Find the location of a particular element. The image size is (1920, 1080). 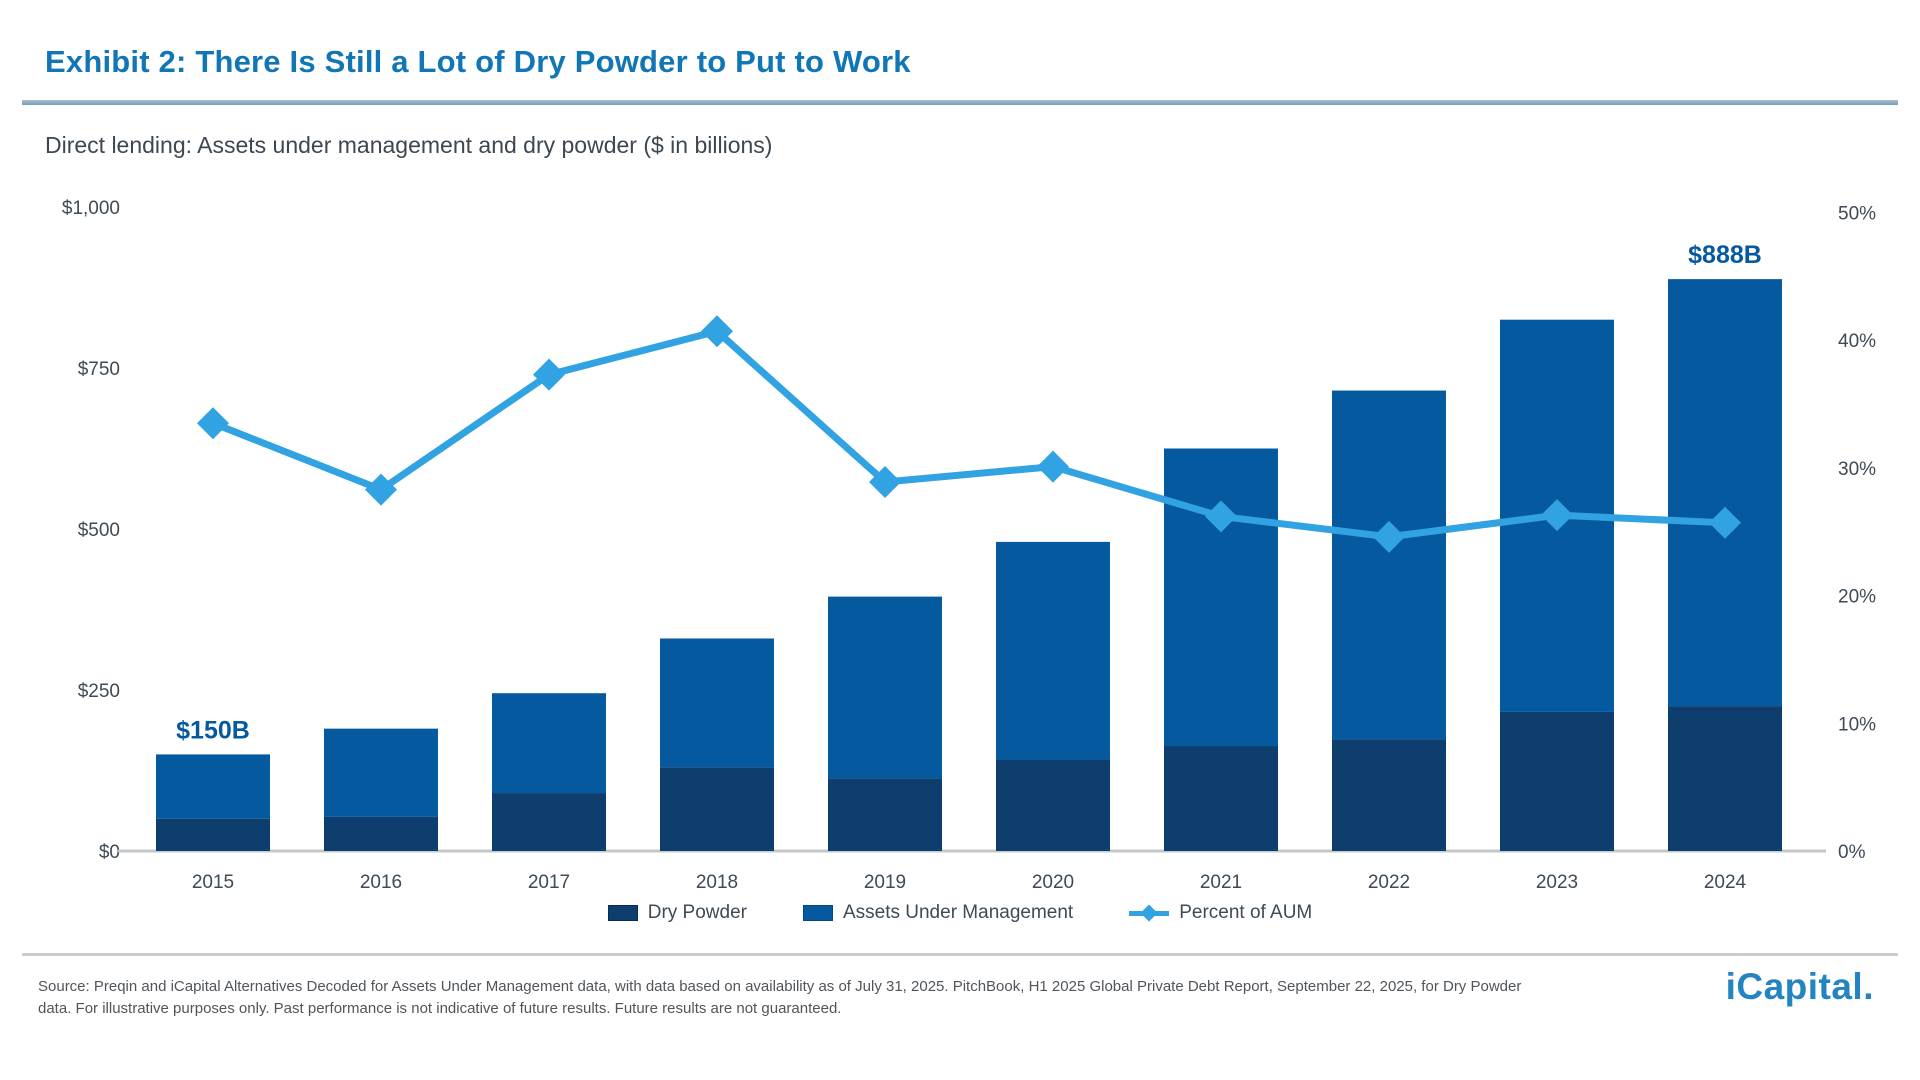

bar-dry-powder-2016 is located at coordinates (381, 833).